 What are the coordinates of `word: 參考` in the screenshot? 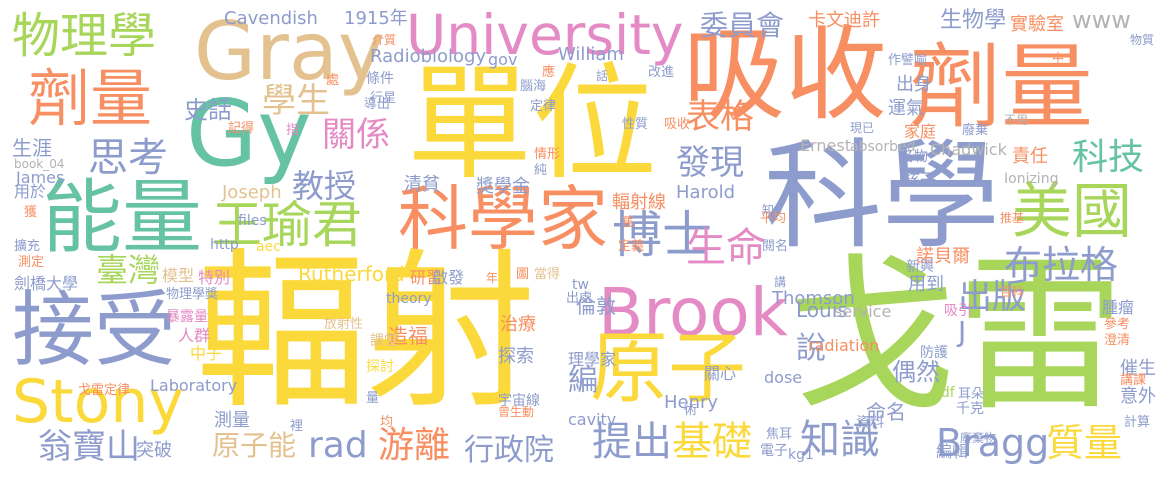 It's located at (1117, 324).